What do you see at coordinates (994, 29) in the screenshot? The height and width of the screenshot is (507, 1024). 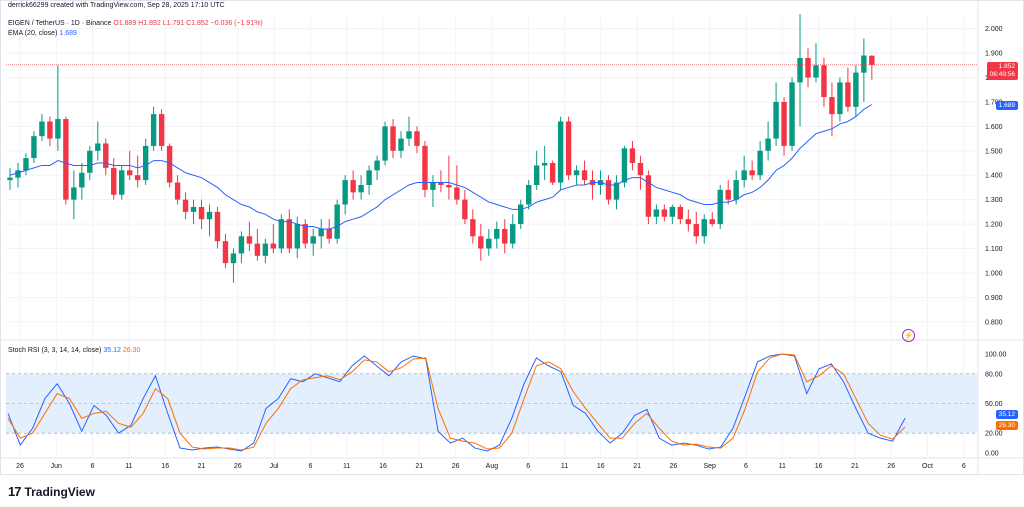 I see `price-tick-label: 2.000` at bounding box center [994, 29].